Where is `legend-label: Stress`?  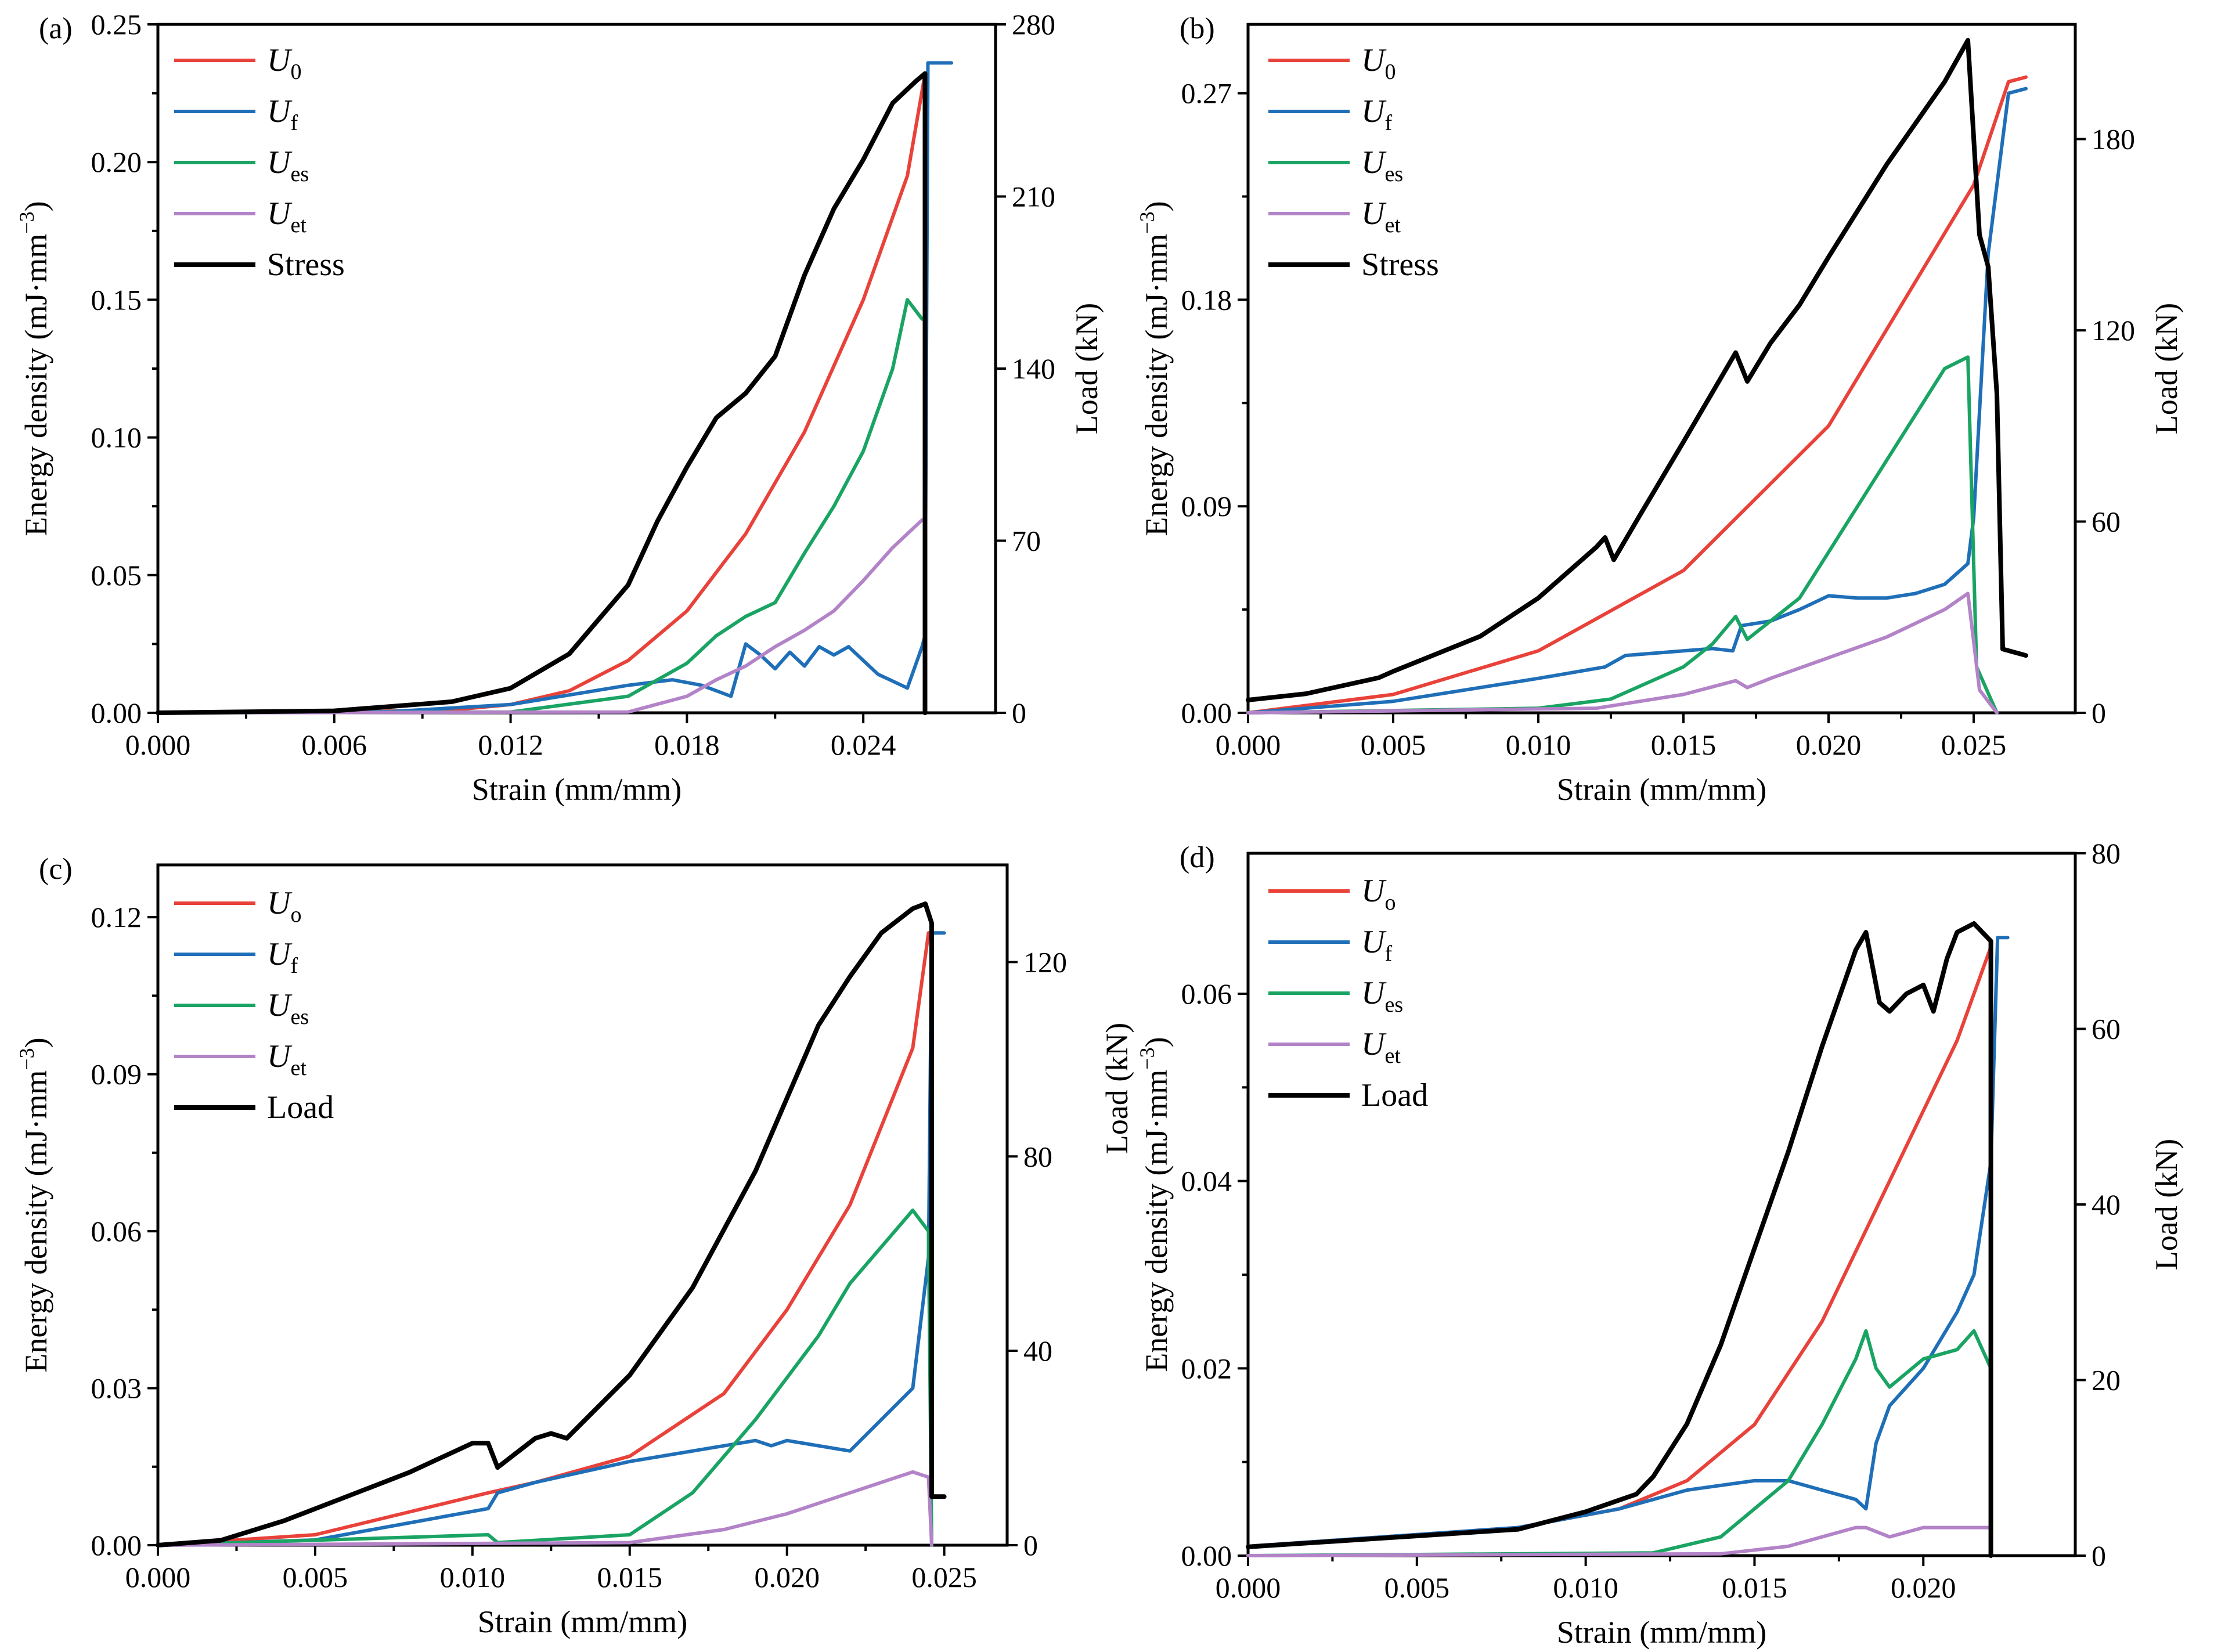 legend-label: Stress is located at coordinates (1400, 265).